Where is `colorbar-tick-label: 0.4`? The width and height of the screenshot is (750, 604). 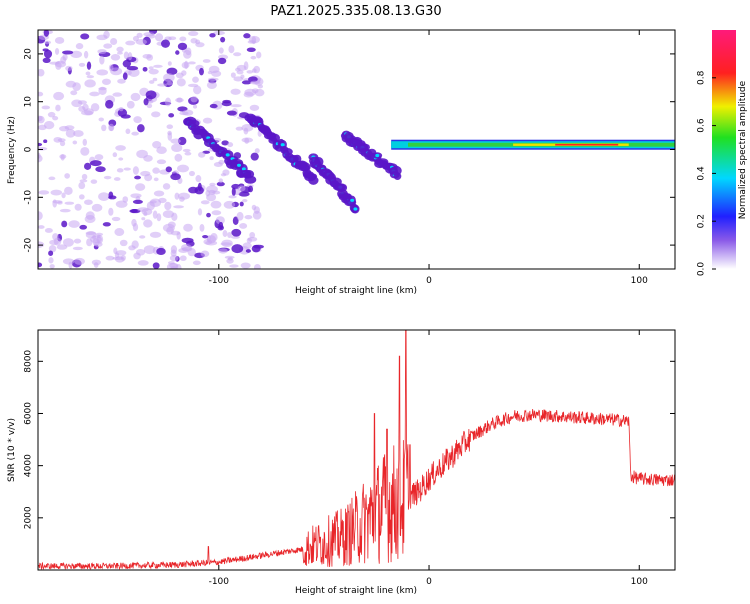 colorbar-tick-label: 0.4 is located at coordinates (702, 173).